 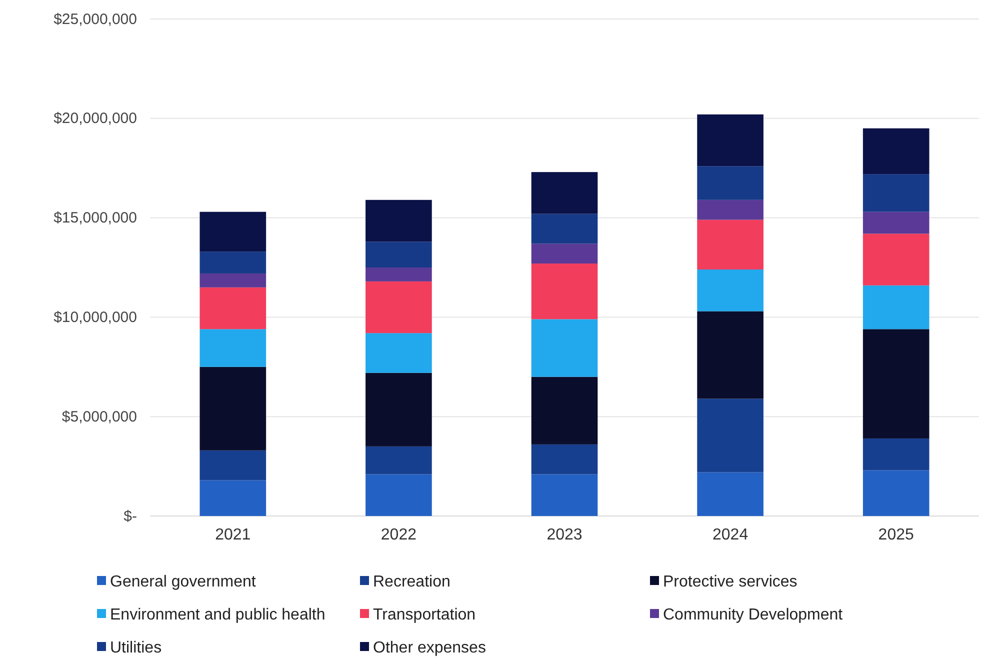 What do you see at coordinates (95, 19) in the screenshot?
I see `y-tick-label: $25,000,000` at bounding box center [95, 19].